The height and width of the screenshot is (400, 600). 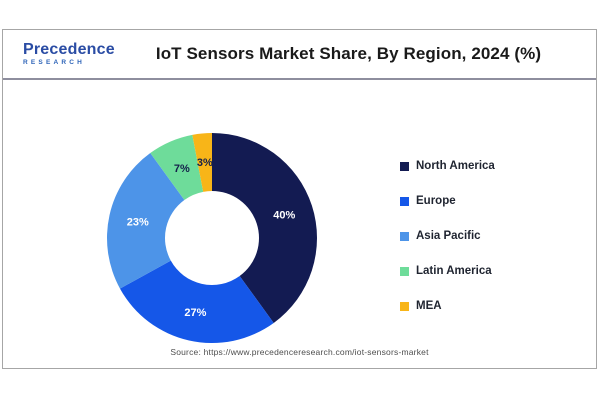 What do you see at coordinates (447, 306) in the screenshot?
I see `legend-item-mea: MEA` at bounding box center [447, 306].